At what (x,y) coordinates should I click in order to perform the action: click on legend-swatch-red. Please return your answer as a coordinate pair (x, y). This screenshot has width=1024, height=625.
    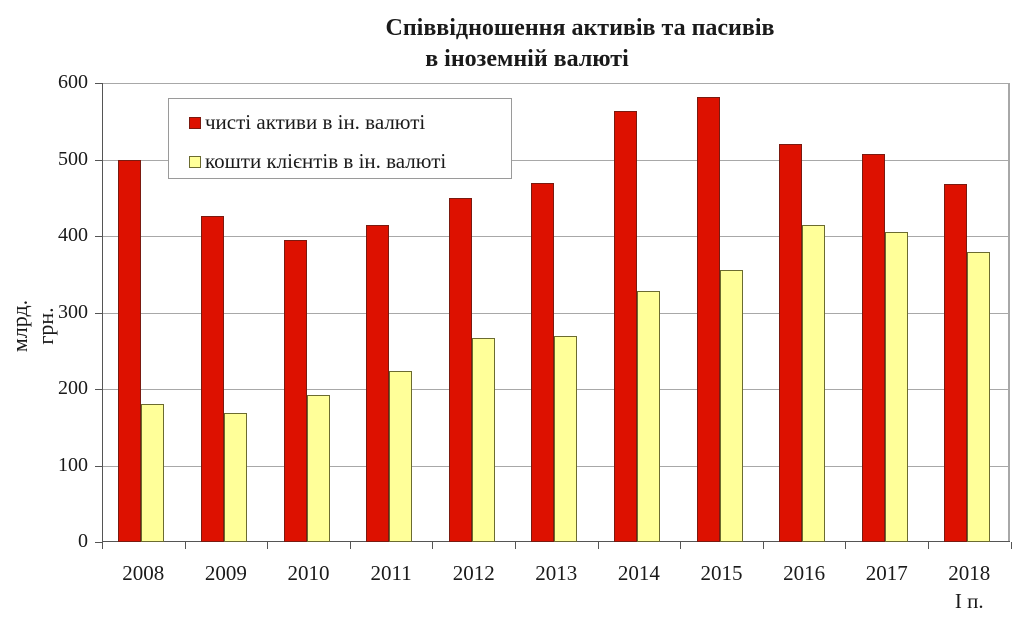
    Looking at the image, I should click on (195, 123).